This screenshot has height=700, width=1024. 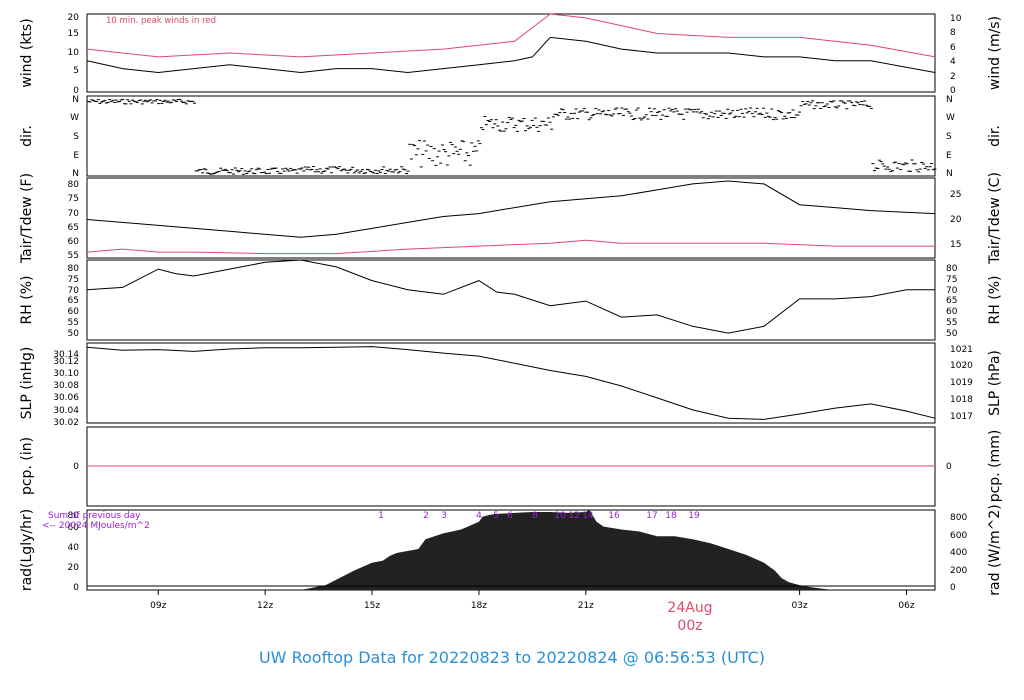 I want to click on hour-number-label: 16, so click(x=614, y=516).